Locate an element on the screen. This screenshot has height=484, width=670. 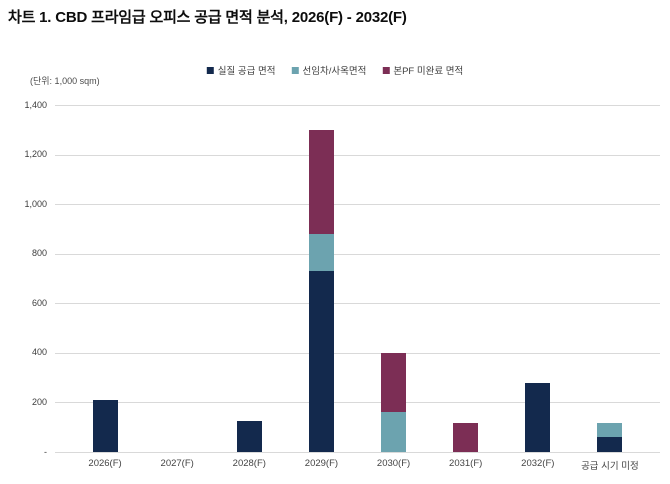
x-tick-label-4: 2030(F) is located at coordinates (393, 463).